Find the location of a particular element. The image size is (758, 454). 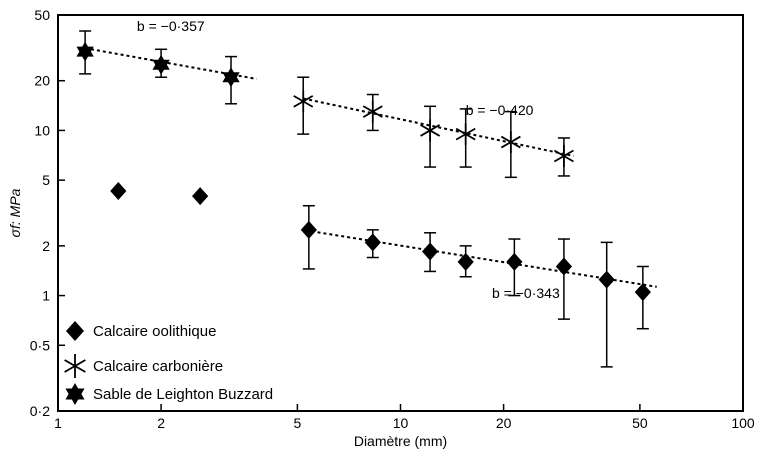

legend-label: Calcaire oolithique is located at coordinates (154, 331).